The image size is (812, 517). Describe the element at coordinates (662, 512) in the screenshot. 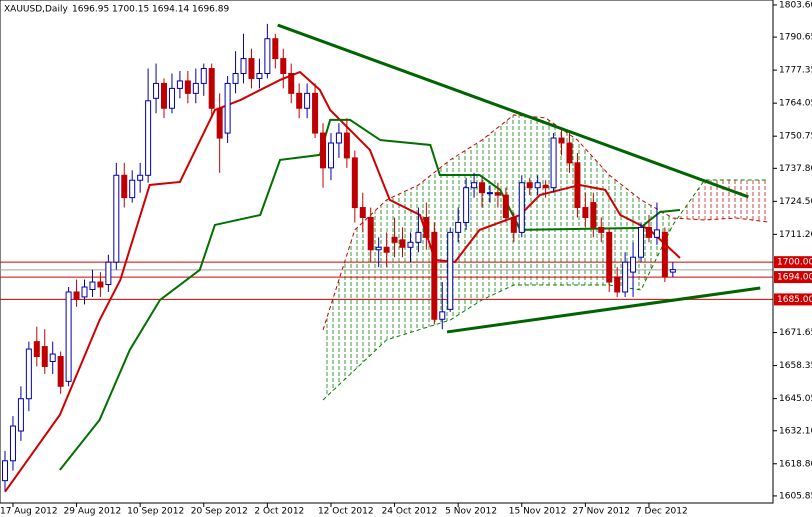

I see `x-tick-label: 7 Dec 2012` at that location.